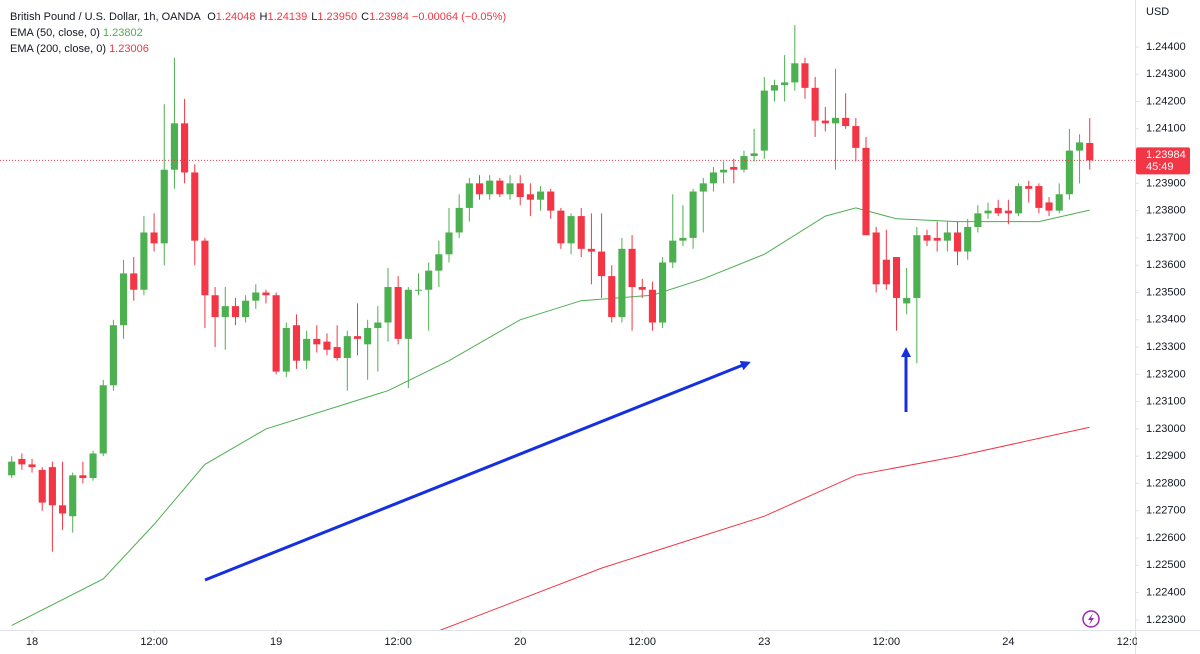 The height and width of the screenshot is (654, 1200). What do you see at coordinates (1166, 265) in the screenshot?
I see `y-tick-label: 1.23600` at bounding box center [1166, 265].